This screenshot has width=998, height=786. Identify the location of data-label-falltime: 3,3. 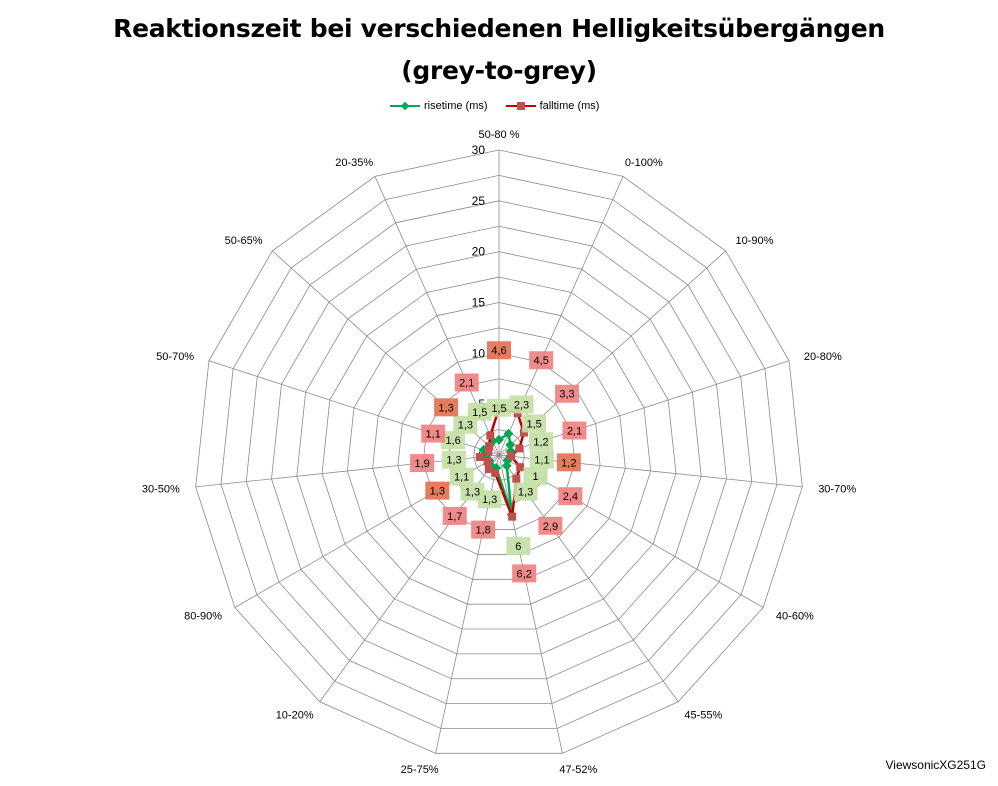
(566, 395).